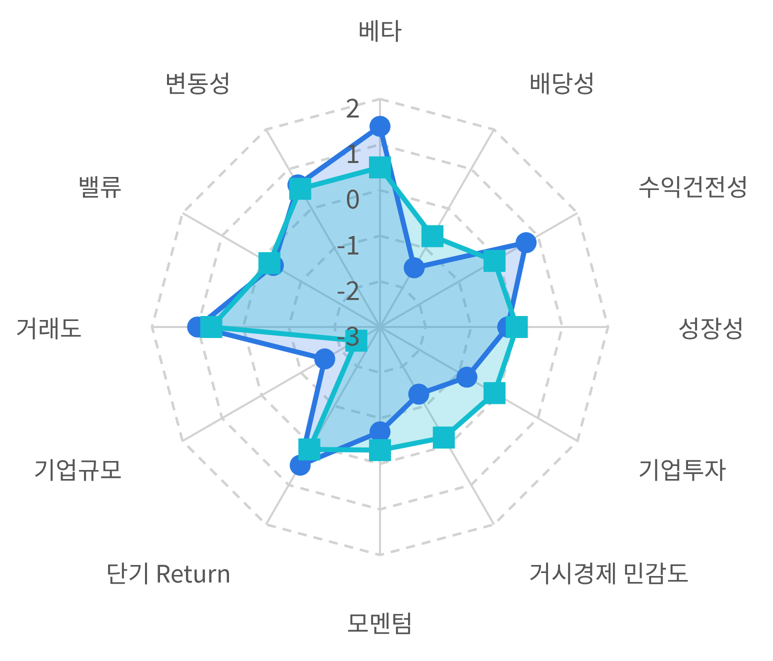  What do you see at coordinates (348, 289) in the screenshot?
I see `y-tick-label: -2` at bounding box center [348, 289].